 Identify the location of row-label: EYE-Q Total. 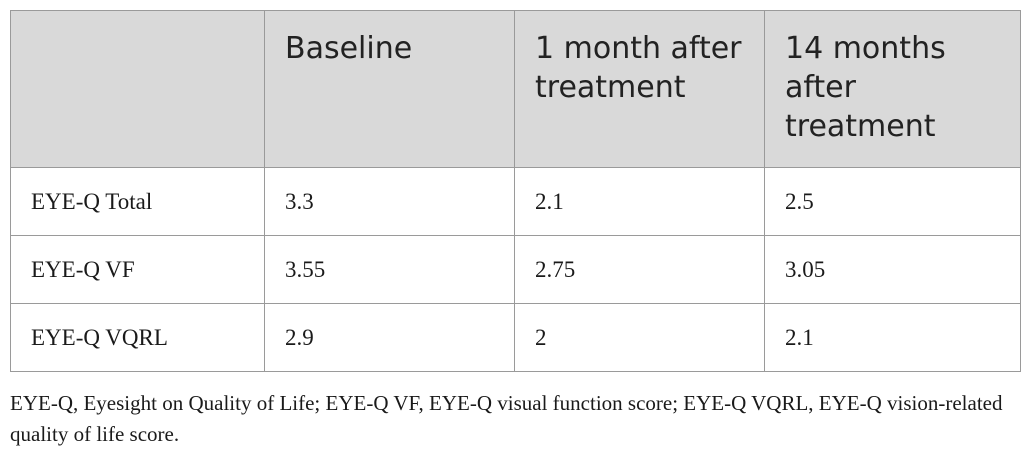
(137, 201).